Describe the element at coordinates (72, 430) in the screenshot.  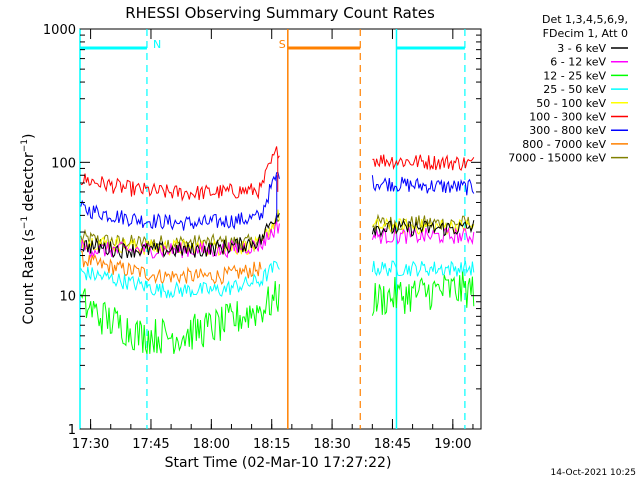
I see `y-tick-label: 1` at that location.